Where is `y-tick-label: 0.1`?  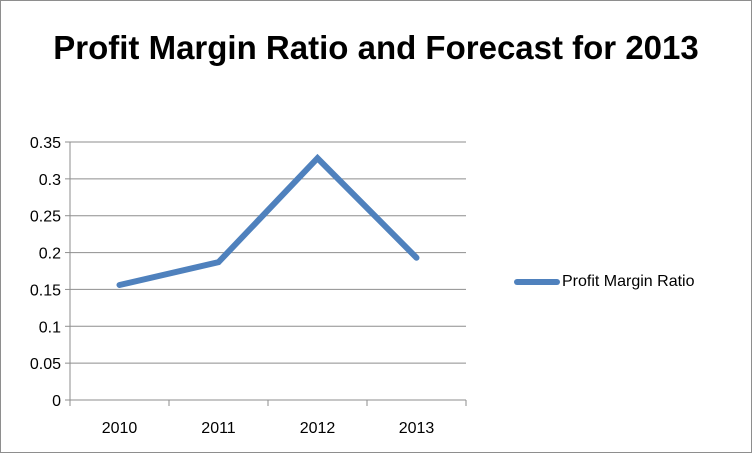
y-tick-label: 0.1 is located at coordinates (50, 327).